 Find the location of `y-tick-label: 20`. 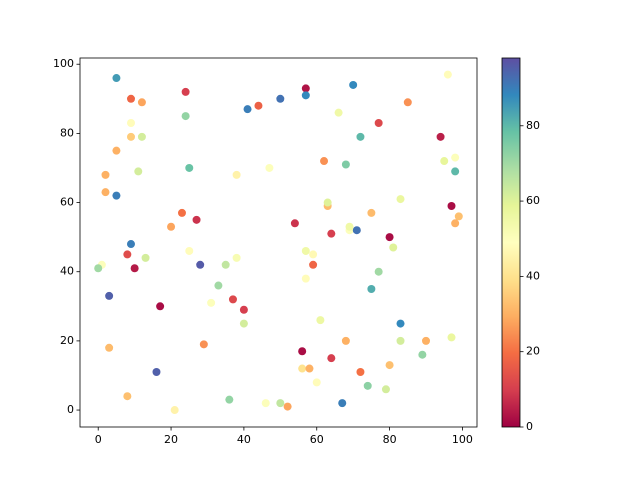

y-tick-label: 20 is located at coordinates (67, 340).